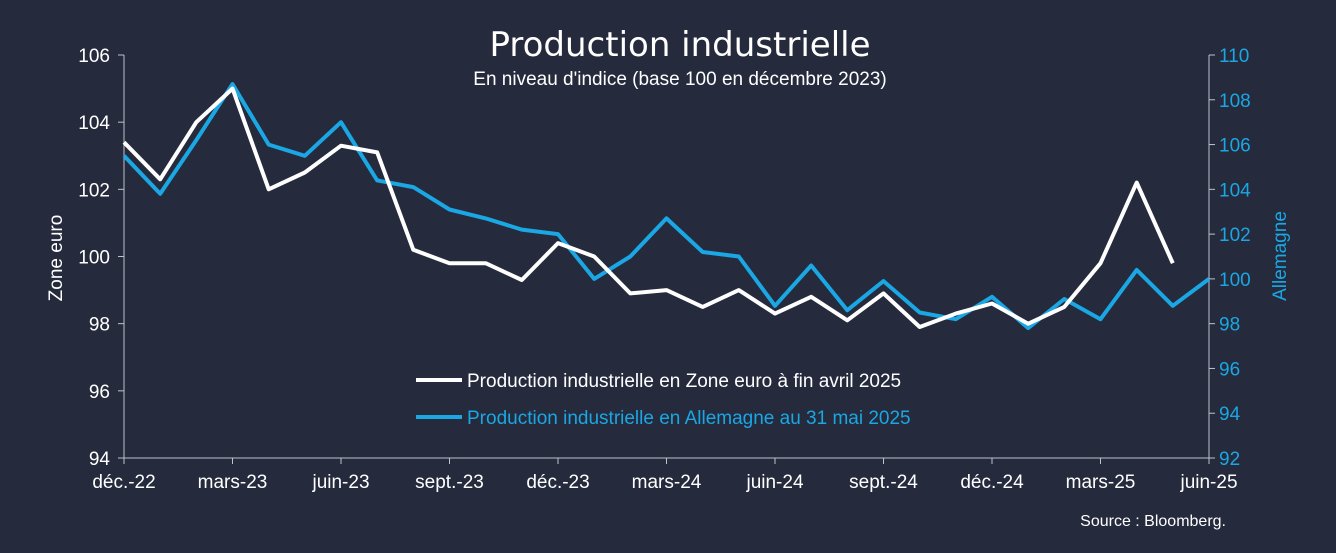  What do you see at coordinates (667, 482) in the screenshot?
I see `x-tick-label: mars-24` at bounding box center [667, 482].